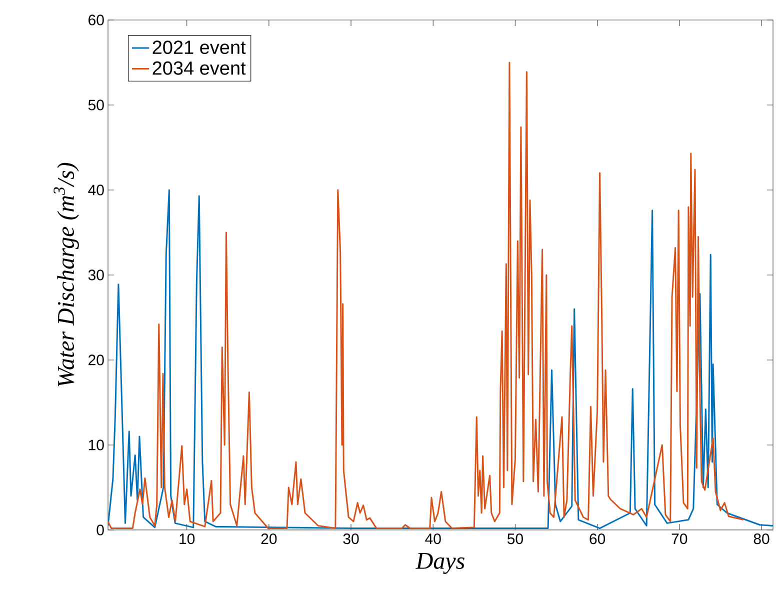 This screenshot has width=776, height=599. What do you see at coordinates (187, 539) in the screenshot?
I see `x-tick-label: 10` at bounding box center [187, 539].